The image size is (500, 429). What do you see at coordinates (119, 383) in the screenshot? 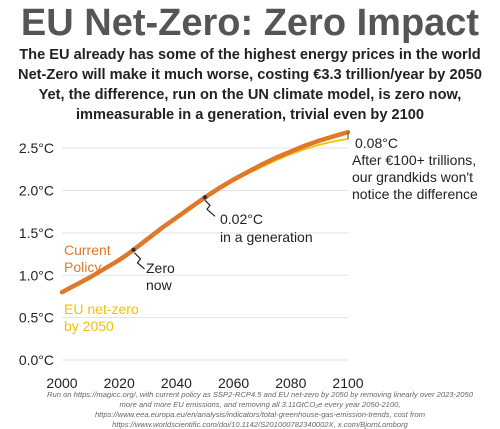
I see `x-tick-label: 2020` at bounding box center [119, 383].